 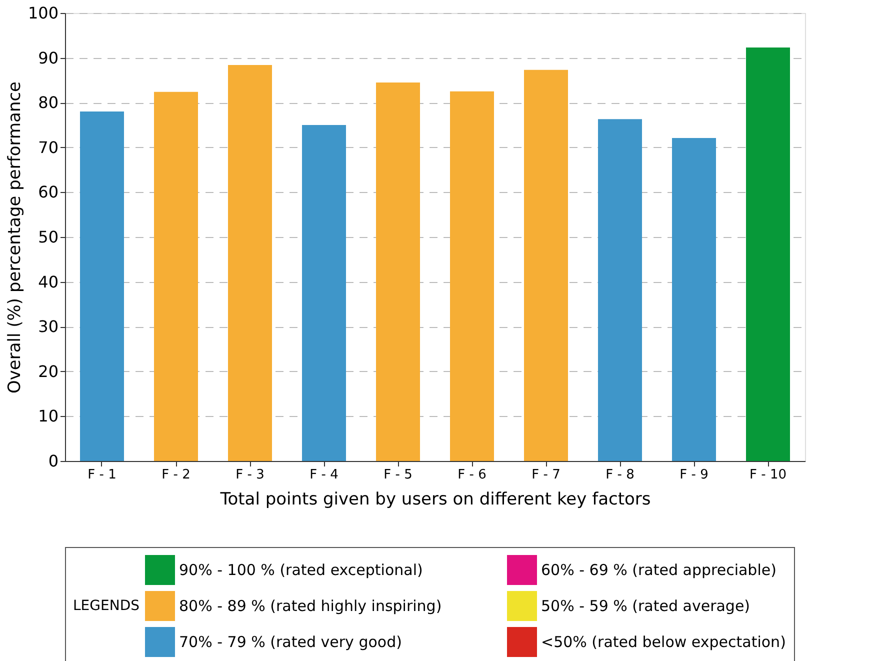 I want to click on legend-label: 90% - 100 % (rated exceptional), so click(x=301, y=570).